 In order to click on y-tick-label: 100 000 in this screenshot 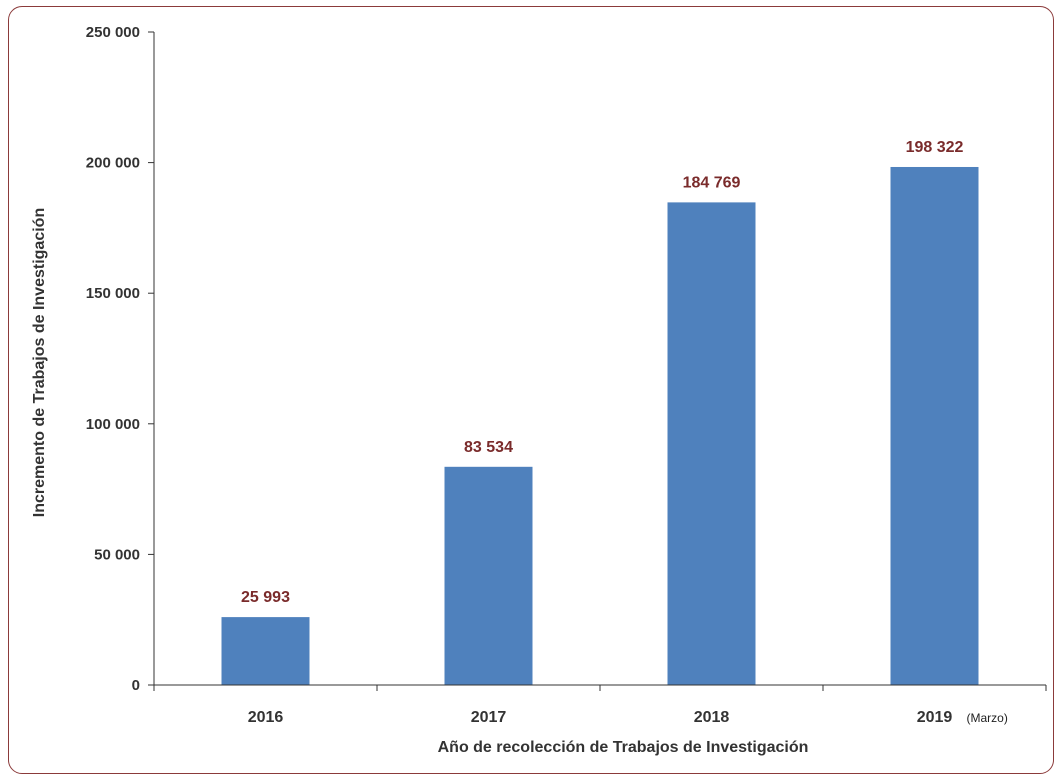, I will do `click(113, 424)`.